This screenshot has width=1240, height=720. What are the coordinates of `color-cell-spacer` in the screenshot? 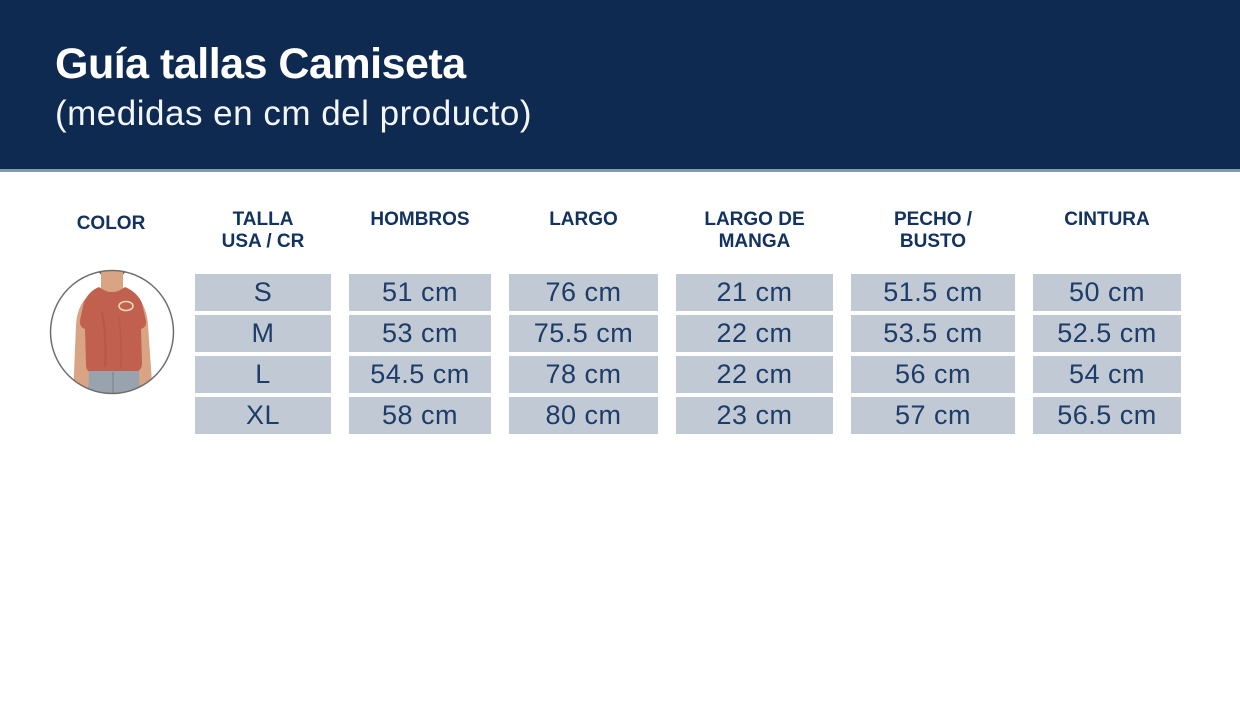 It's located at (93, 415).